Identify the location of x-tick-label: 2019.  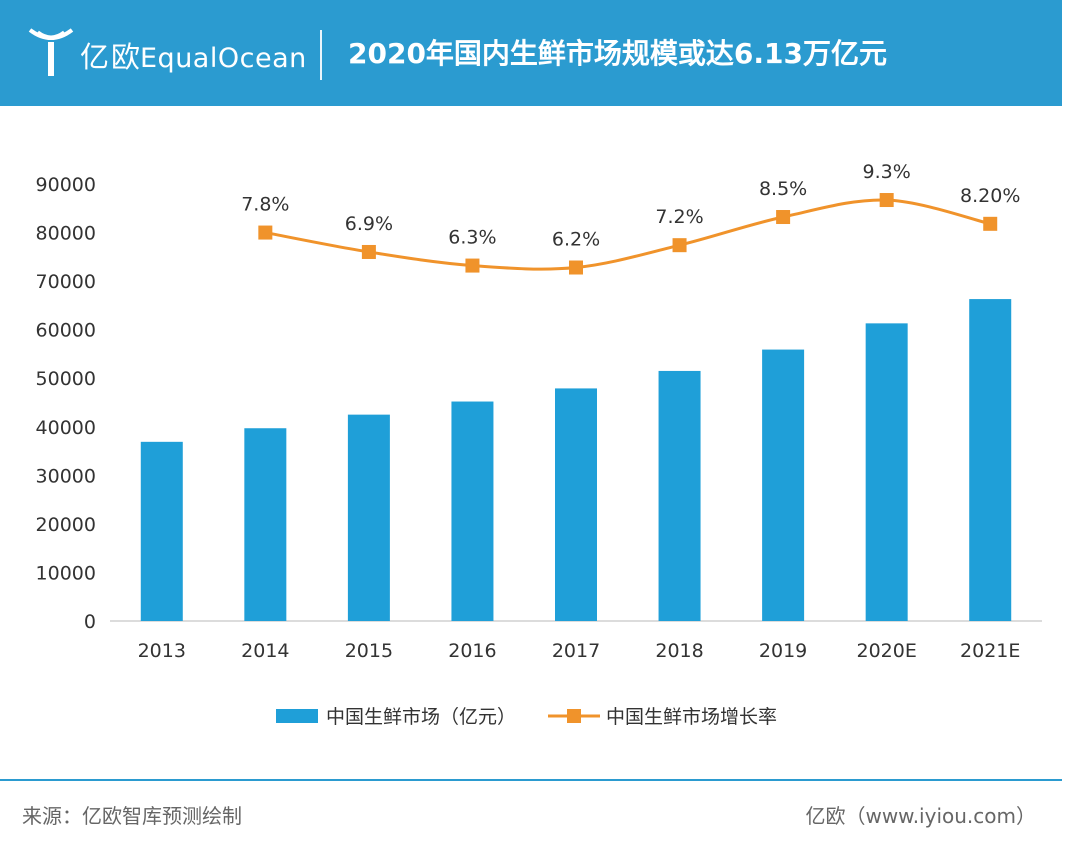
(783, 651).